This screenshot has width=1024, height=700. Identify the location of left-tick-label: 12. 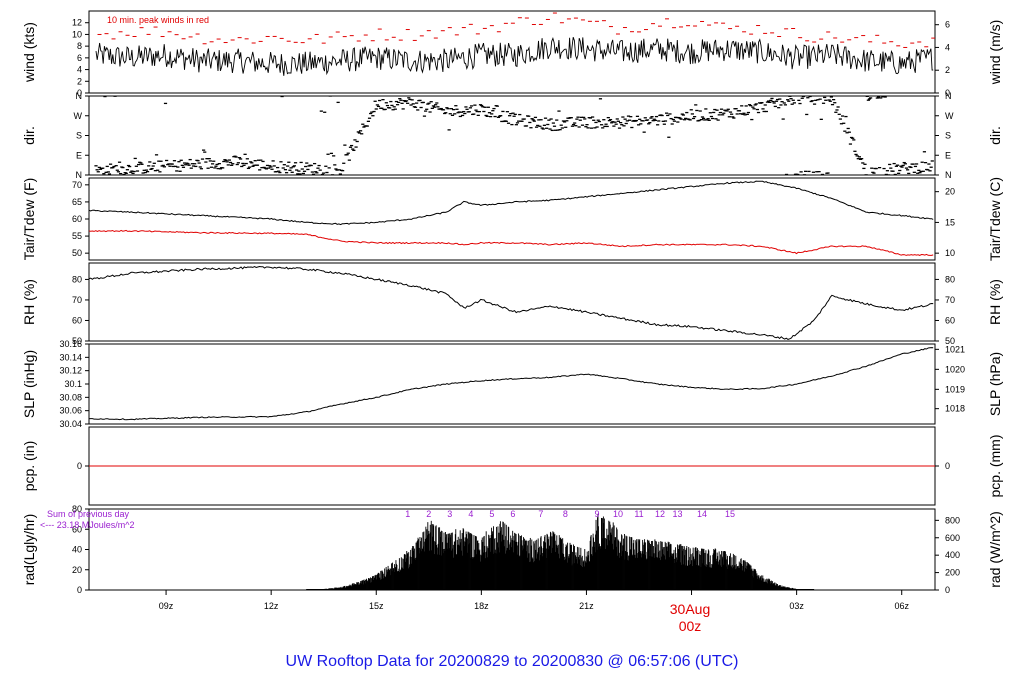
(77, 23).